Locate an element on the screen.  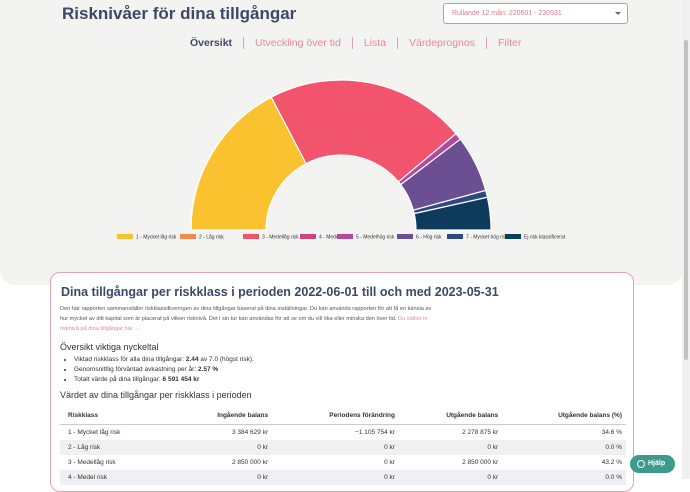
table-cell: 3 384 629 kr is located at coordinates (250, 432).